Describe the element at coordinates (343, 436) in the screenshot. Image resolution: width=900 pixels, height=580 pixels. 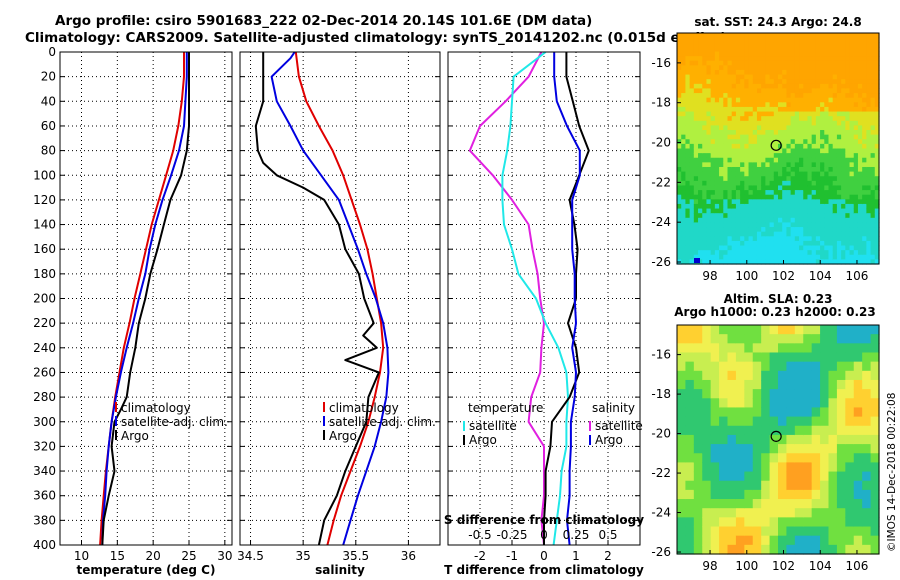
I see `legend-label: Argo` at that location.